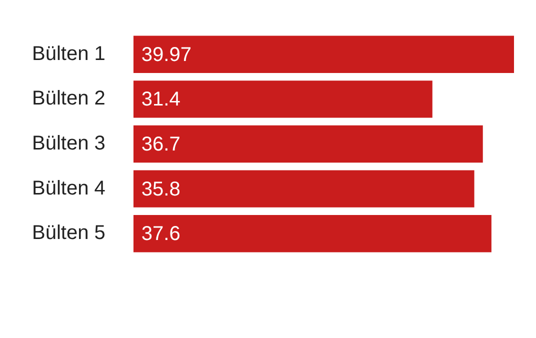 This screenshot has height=338, width=536. Describe the element at coordinates (160, 234) in the screenshot. I see `data-label: 37.6` at that location.